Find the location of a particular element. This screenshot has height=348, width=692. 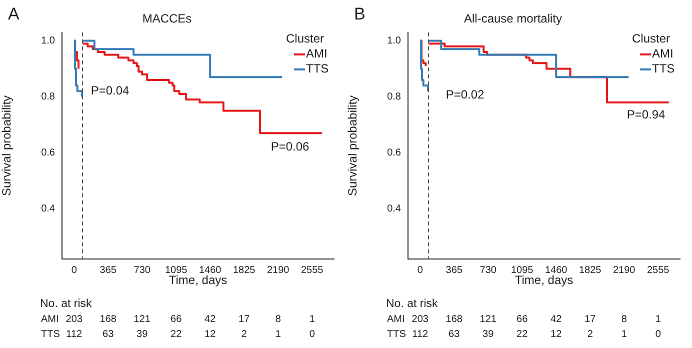

annotation: P=0.02 is located at coordinates (465, 94).